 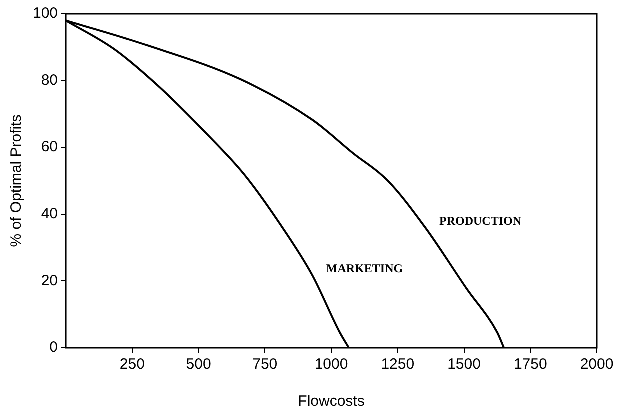 I want to click on x-tick-label: 1500, so click(x=464, y=365).